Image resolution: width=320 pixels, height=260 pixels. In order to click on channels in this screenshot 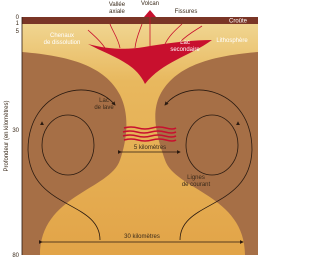, I will do `click(145, 33)`.